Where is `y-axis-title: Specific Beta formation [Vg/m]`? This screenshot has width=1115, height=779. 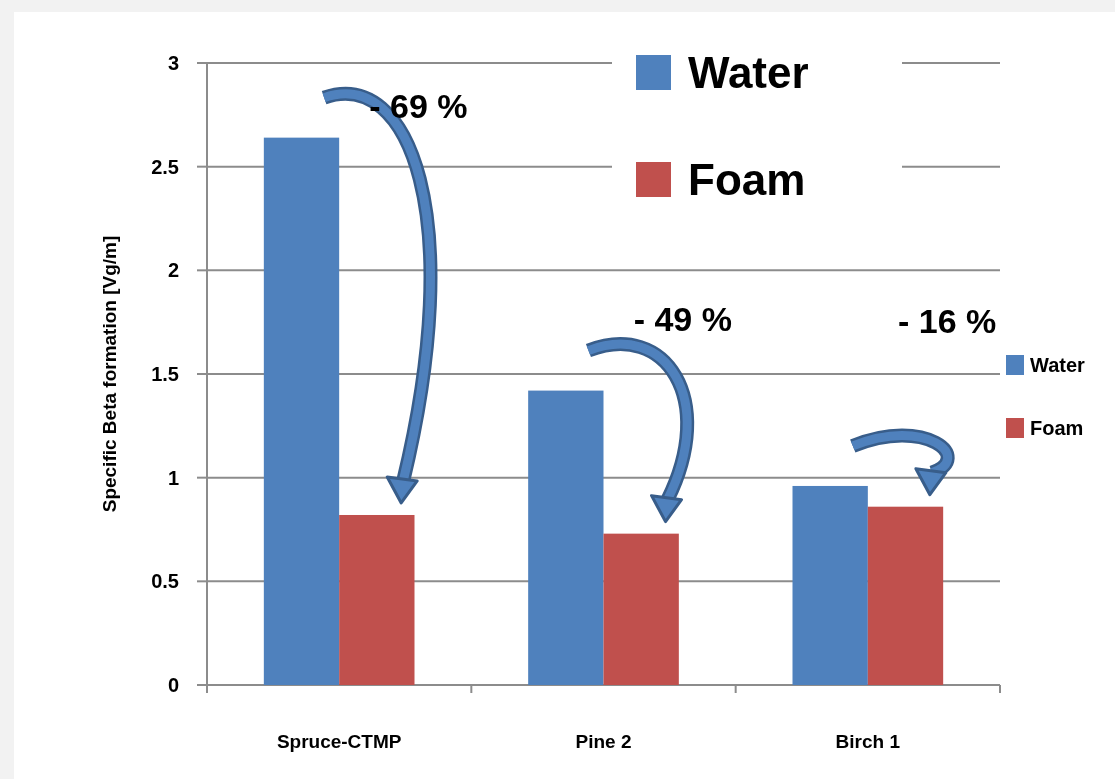
y-axis-title: Specific Beta formation [Vg/m] is located at coordinates (109, 374).